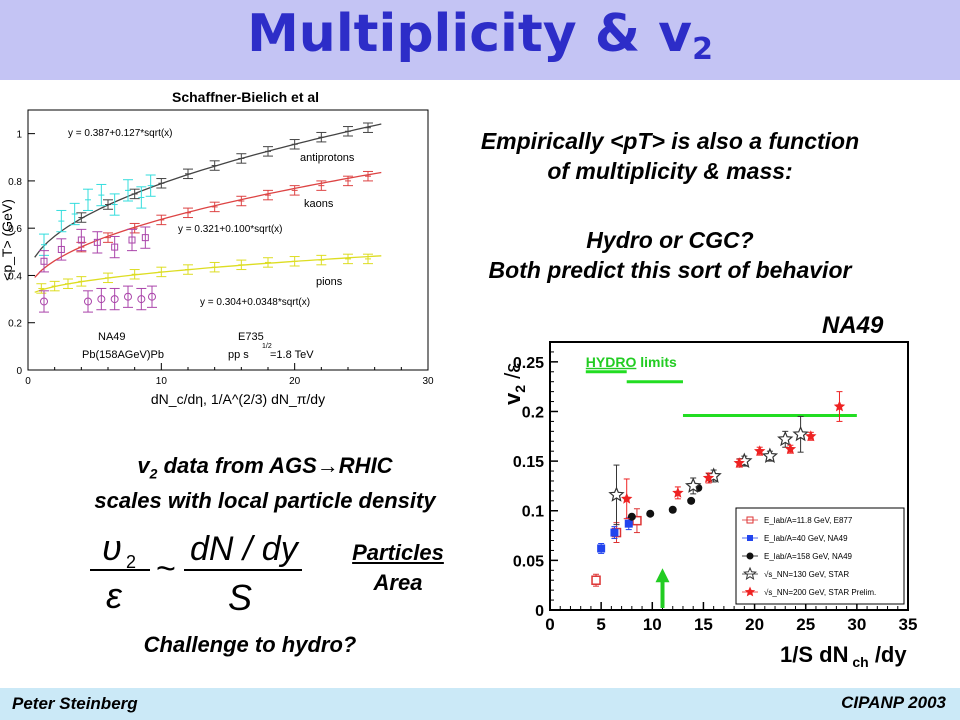  Describe the element at coordinates (15, 182) in the screenshot. I see `left-y-tick-label: 0.8` at that location.